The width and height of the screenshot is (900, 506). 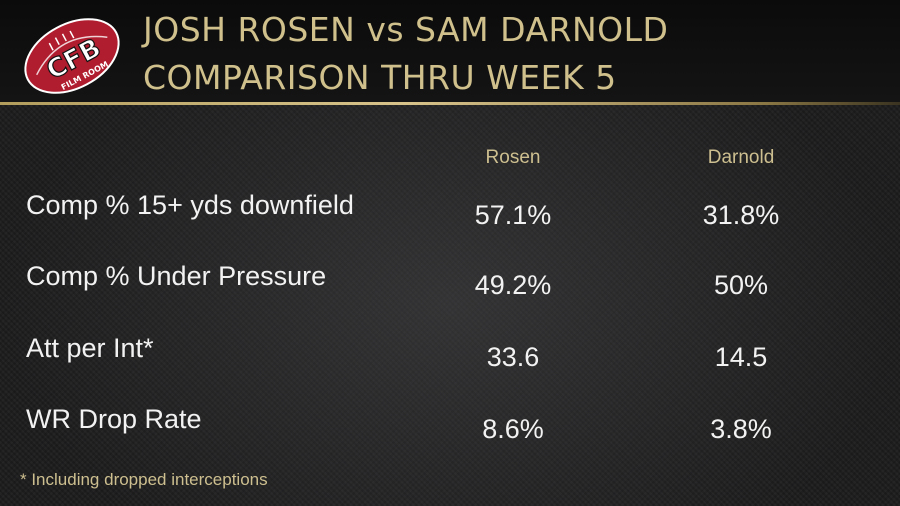 What do you see at coordinates (741, 429) in the screenshot?
I see `darnold-value: 3.8%` at bounding box center [741, 429].